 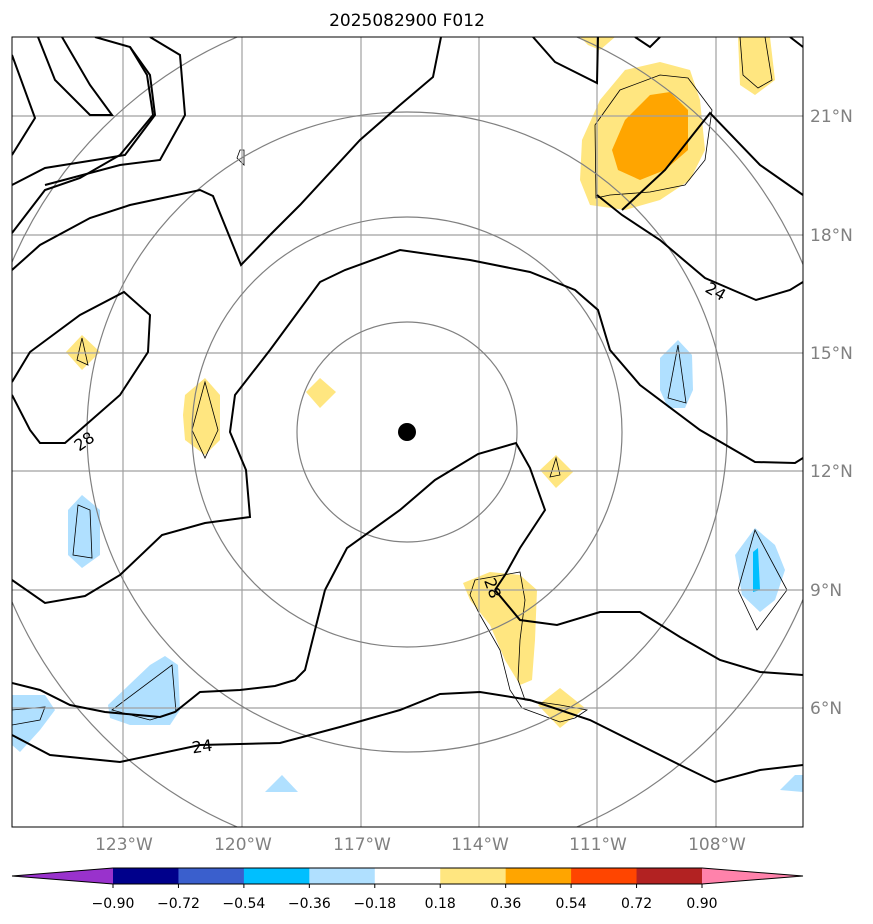 I want to click on x-tick-labels: 123°W 120°W 117°W 114°W 111°W 108°W, so click(x=420, y=845).